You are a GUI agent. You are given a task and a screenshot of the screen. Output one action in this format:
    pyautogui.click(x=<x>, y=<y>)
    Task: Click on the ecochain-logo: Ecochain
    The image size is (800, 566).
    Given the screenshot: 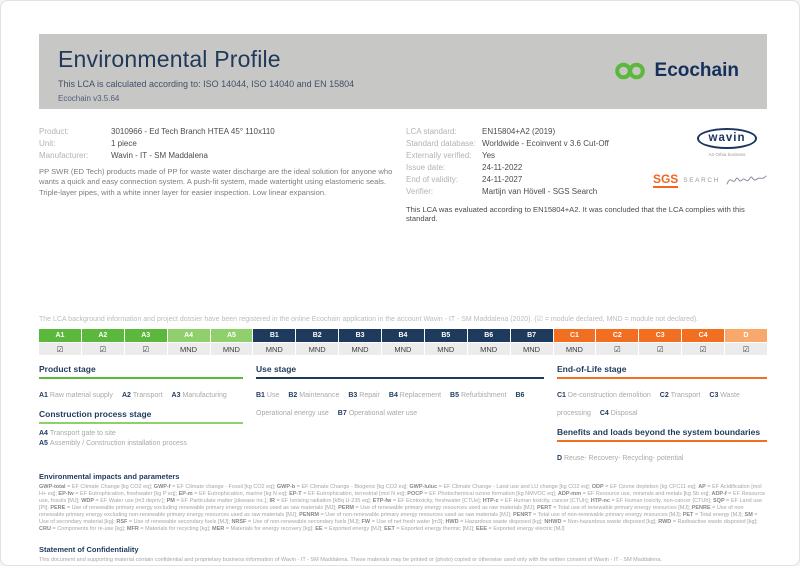 What is the action you would take?
    pyautogui.click(x=676, y=71)
    